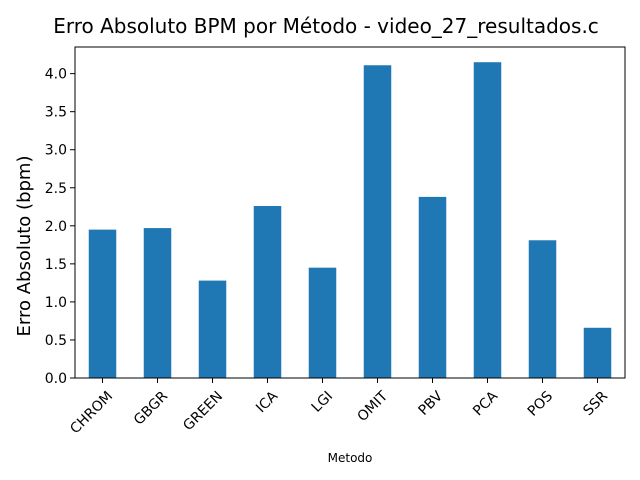 The width and height of the screenshot is (640, 480). Describe the element at coordinates (56, 379) in the screenshot. I see `y-tick-label: 0.0` at that location.